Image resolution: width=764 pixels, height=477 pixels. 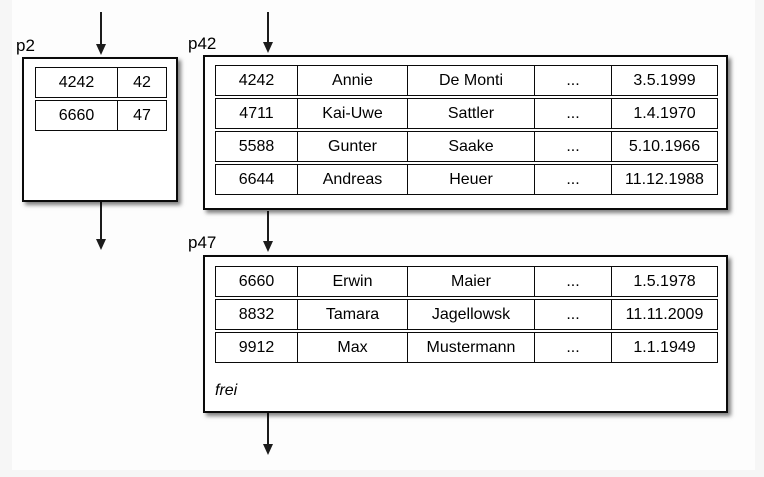 I want to click on lastname-cell: Maier, so click(x=471, y=281).